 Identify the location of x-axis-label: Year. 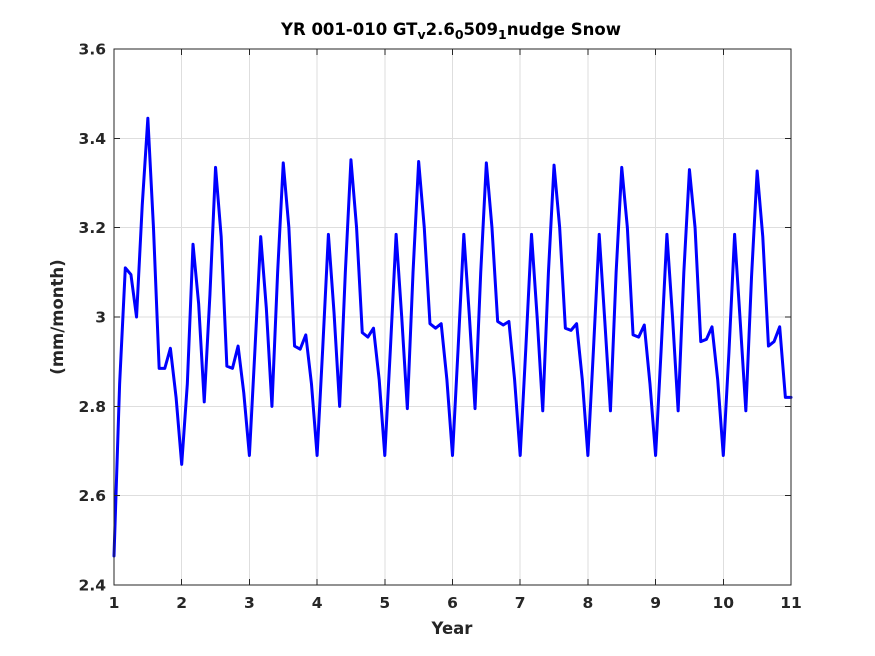
(452, 628).